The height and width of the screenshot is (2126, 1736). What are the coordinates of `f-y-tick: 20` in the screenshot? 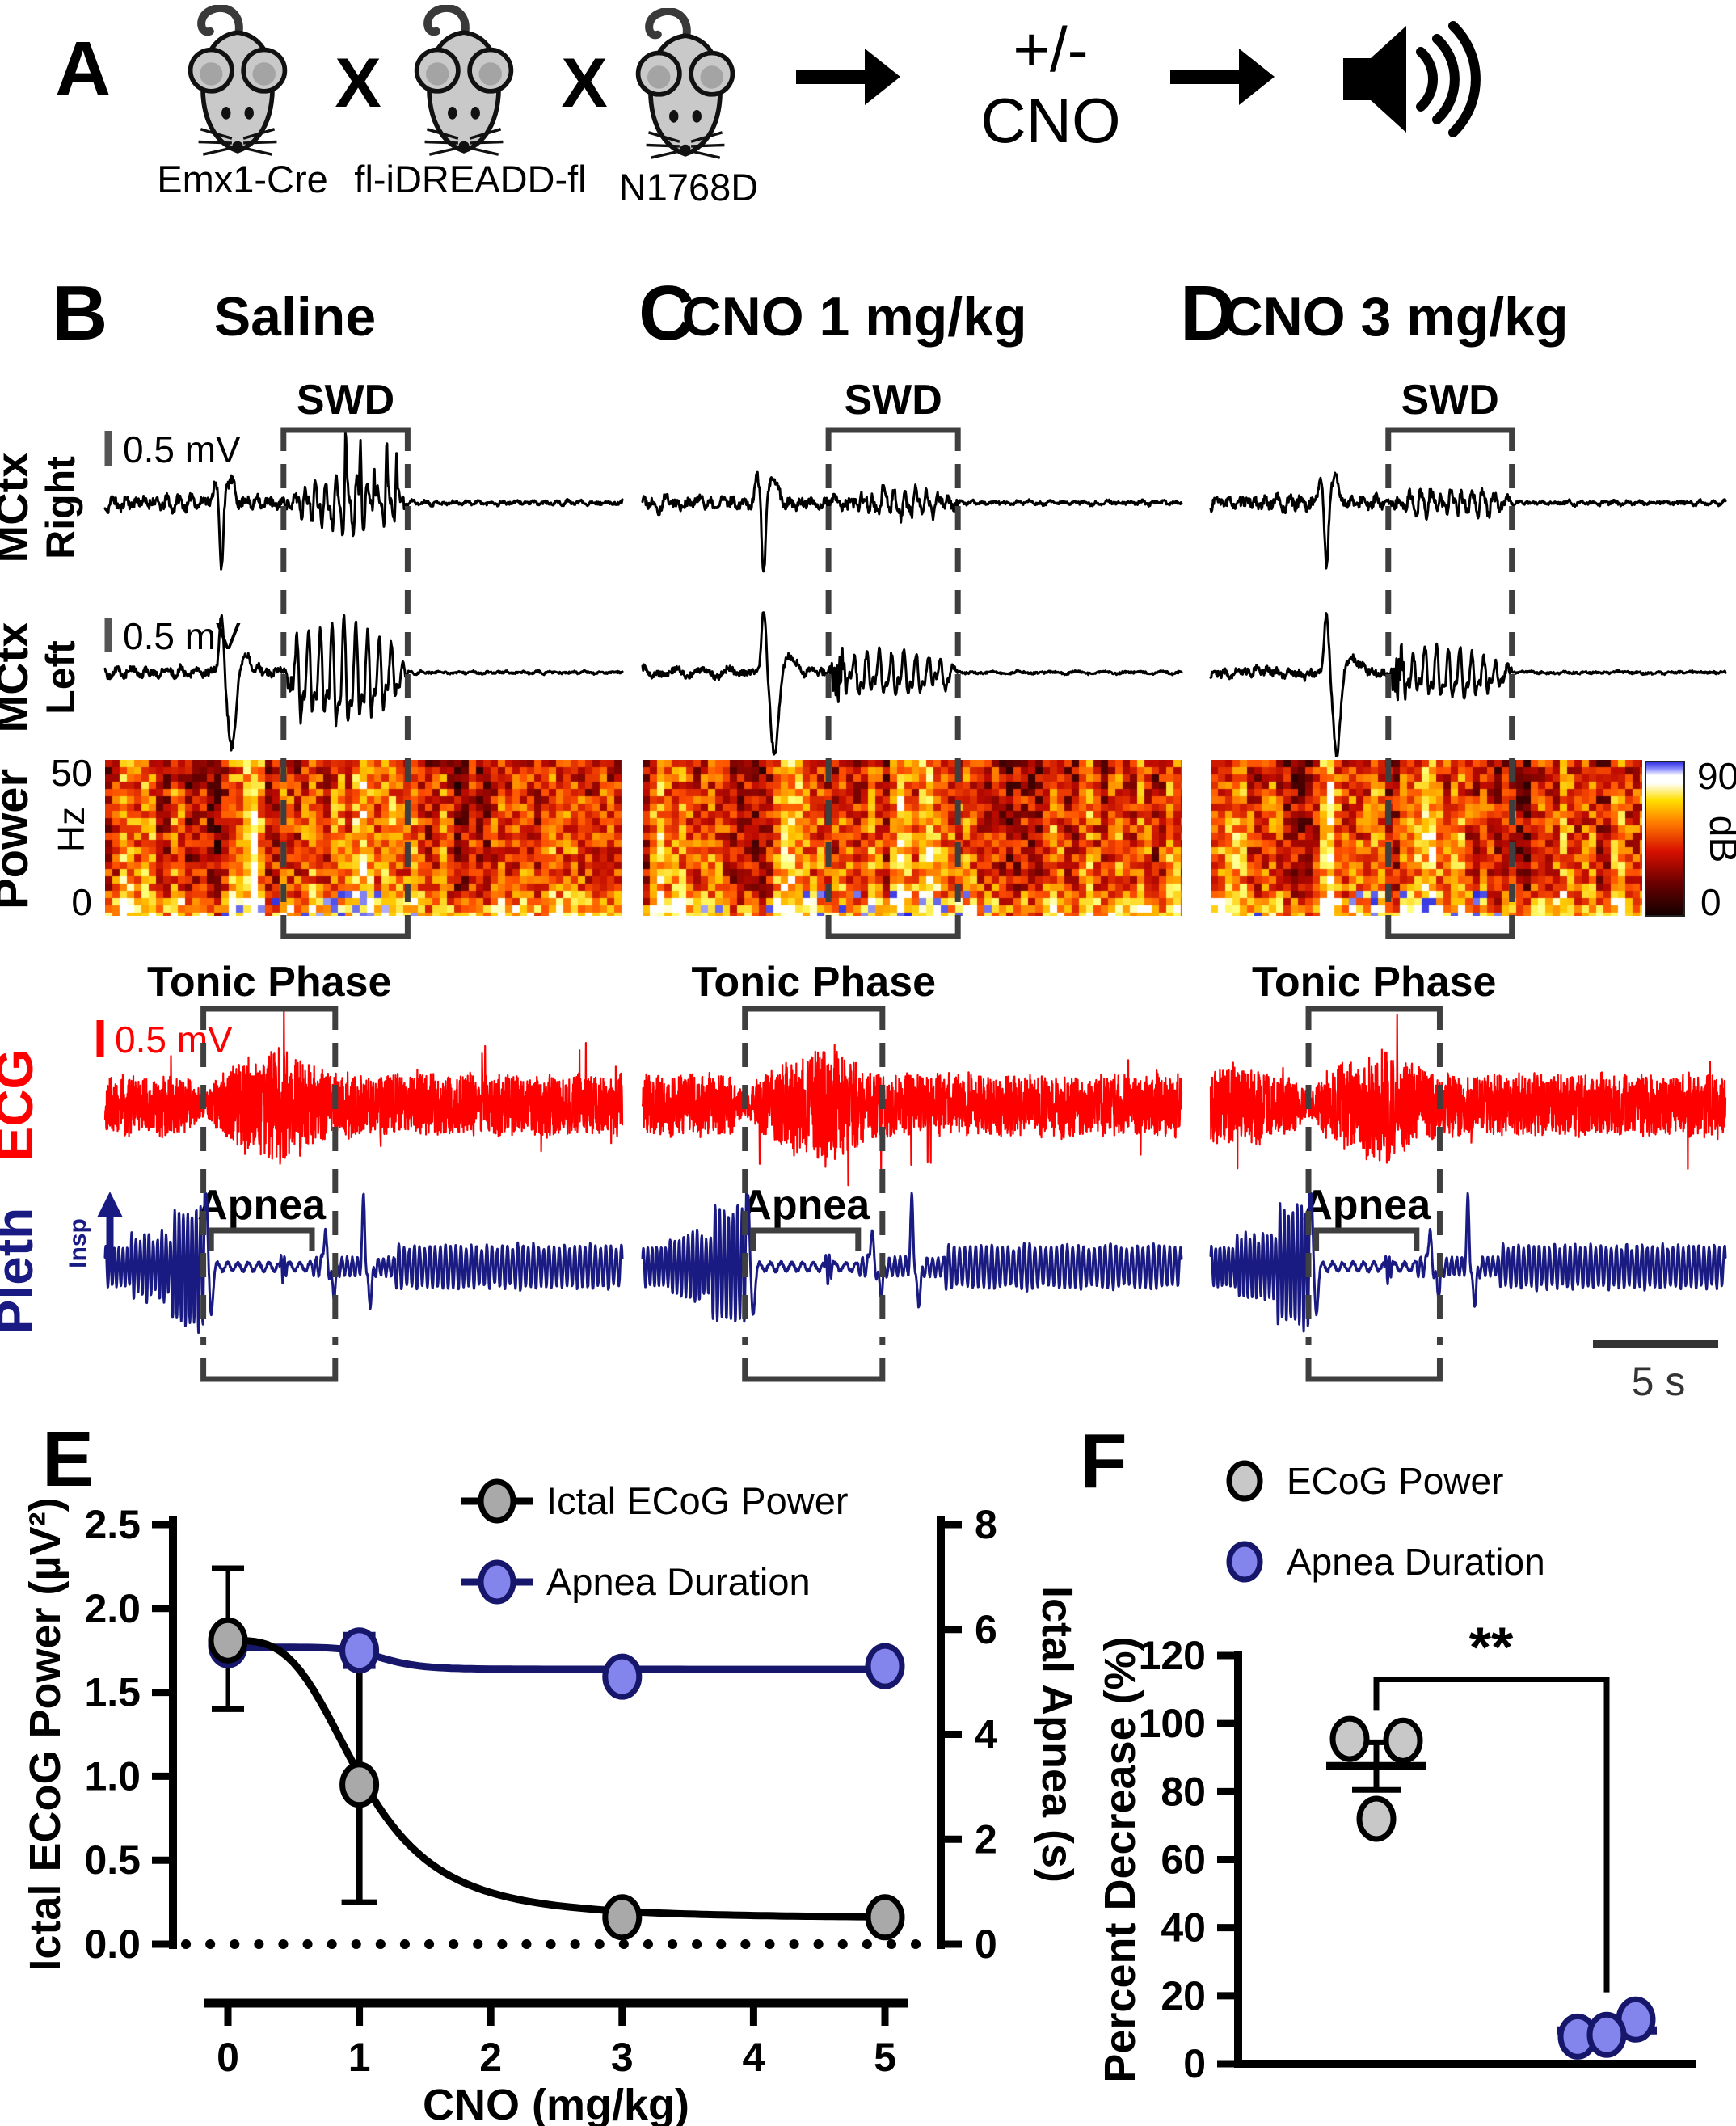 It's located at (1183, 1995).